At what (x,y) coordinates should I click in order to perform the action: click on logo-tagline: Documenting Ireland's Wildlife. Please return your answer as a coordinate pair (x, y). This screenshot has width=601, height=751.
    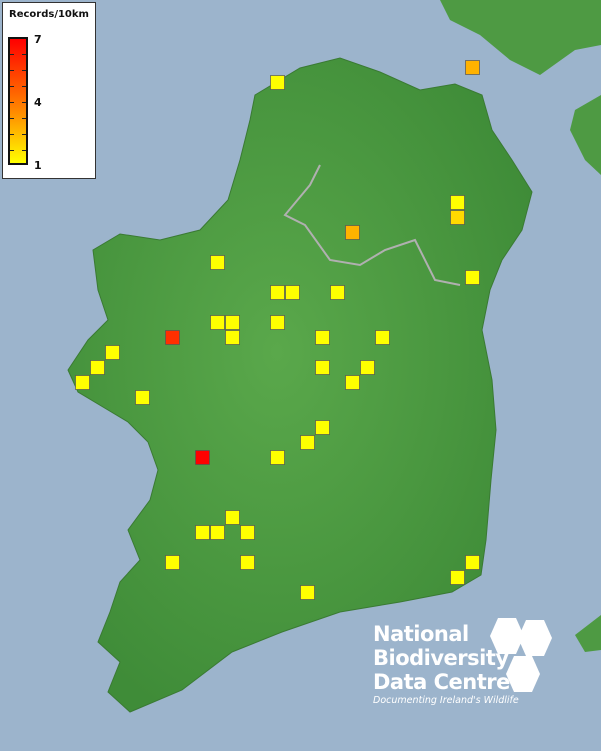
    Looking at the image, I should click on (446, 700).